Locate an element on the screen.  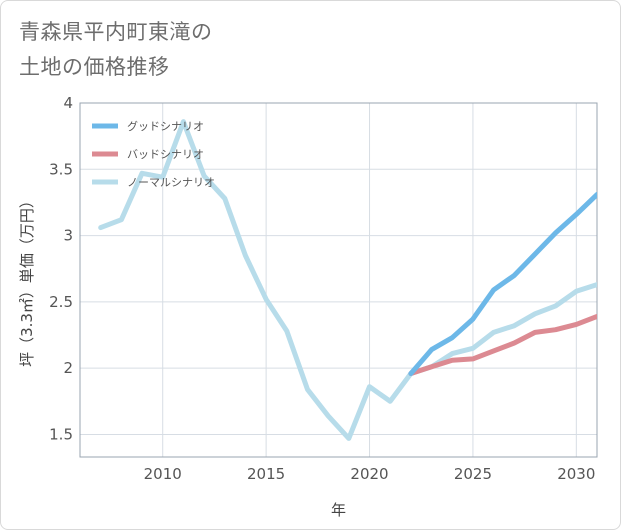
y-tick-label: 4 is located at coordinates (68, 103).